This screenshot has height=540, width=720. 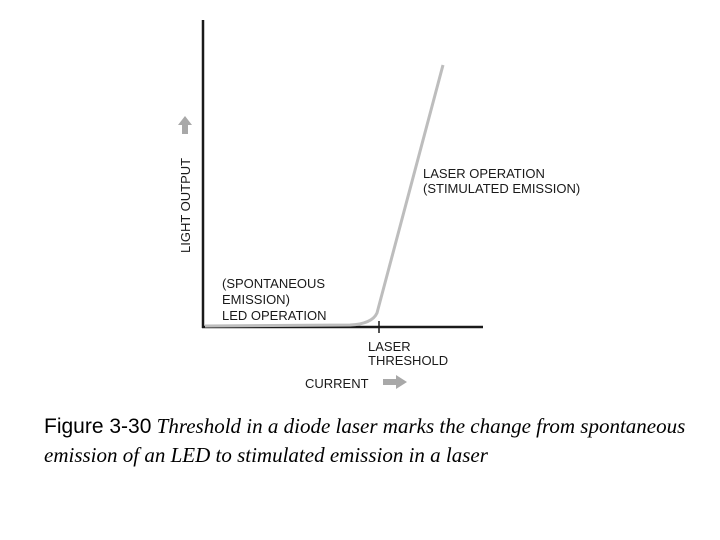 What do you see at coordinates (185, 125) in the screenshot?
I see `arrow-up-icon` at bounding box center [185, 125].